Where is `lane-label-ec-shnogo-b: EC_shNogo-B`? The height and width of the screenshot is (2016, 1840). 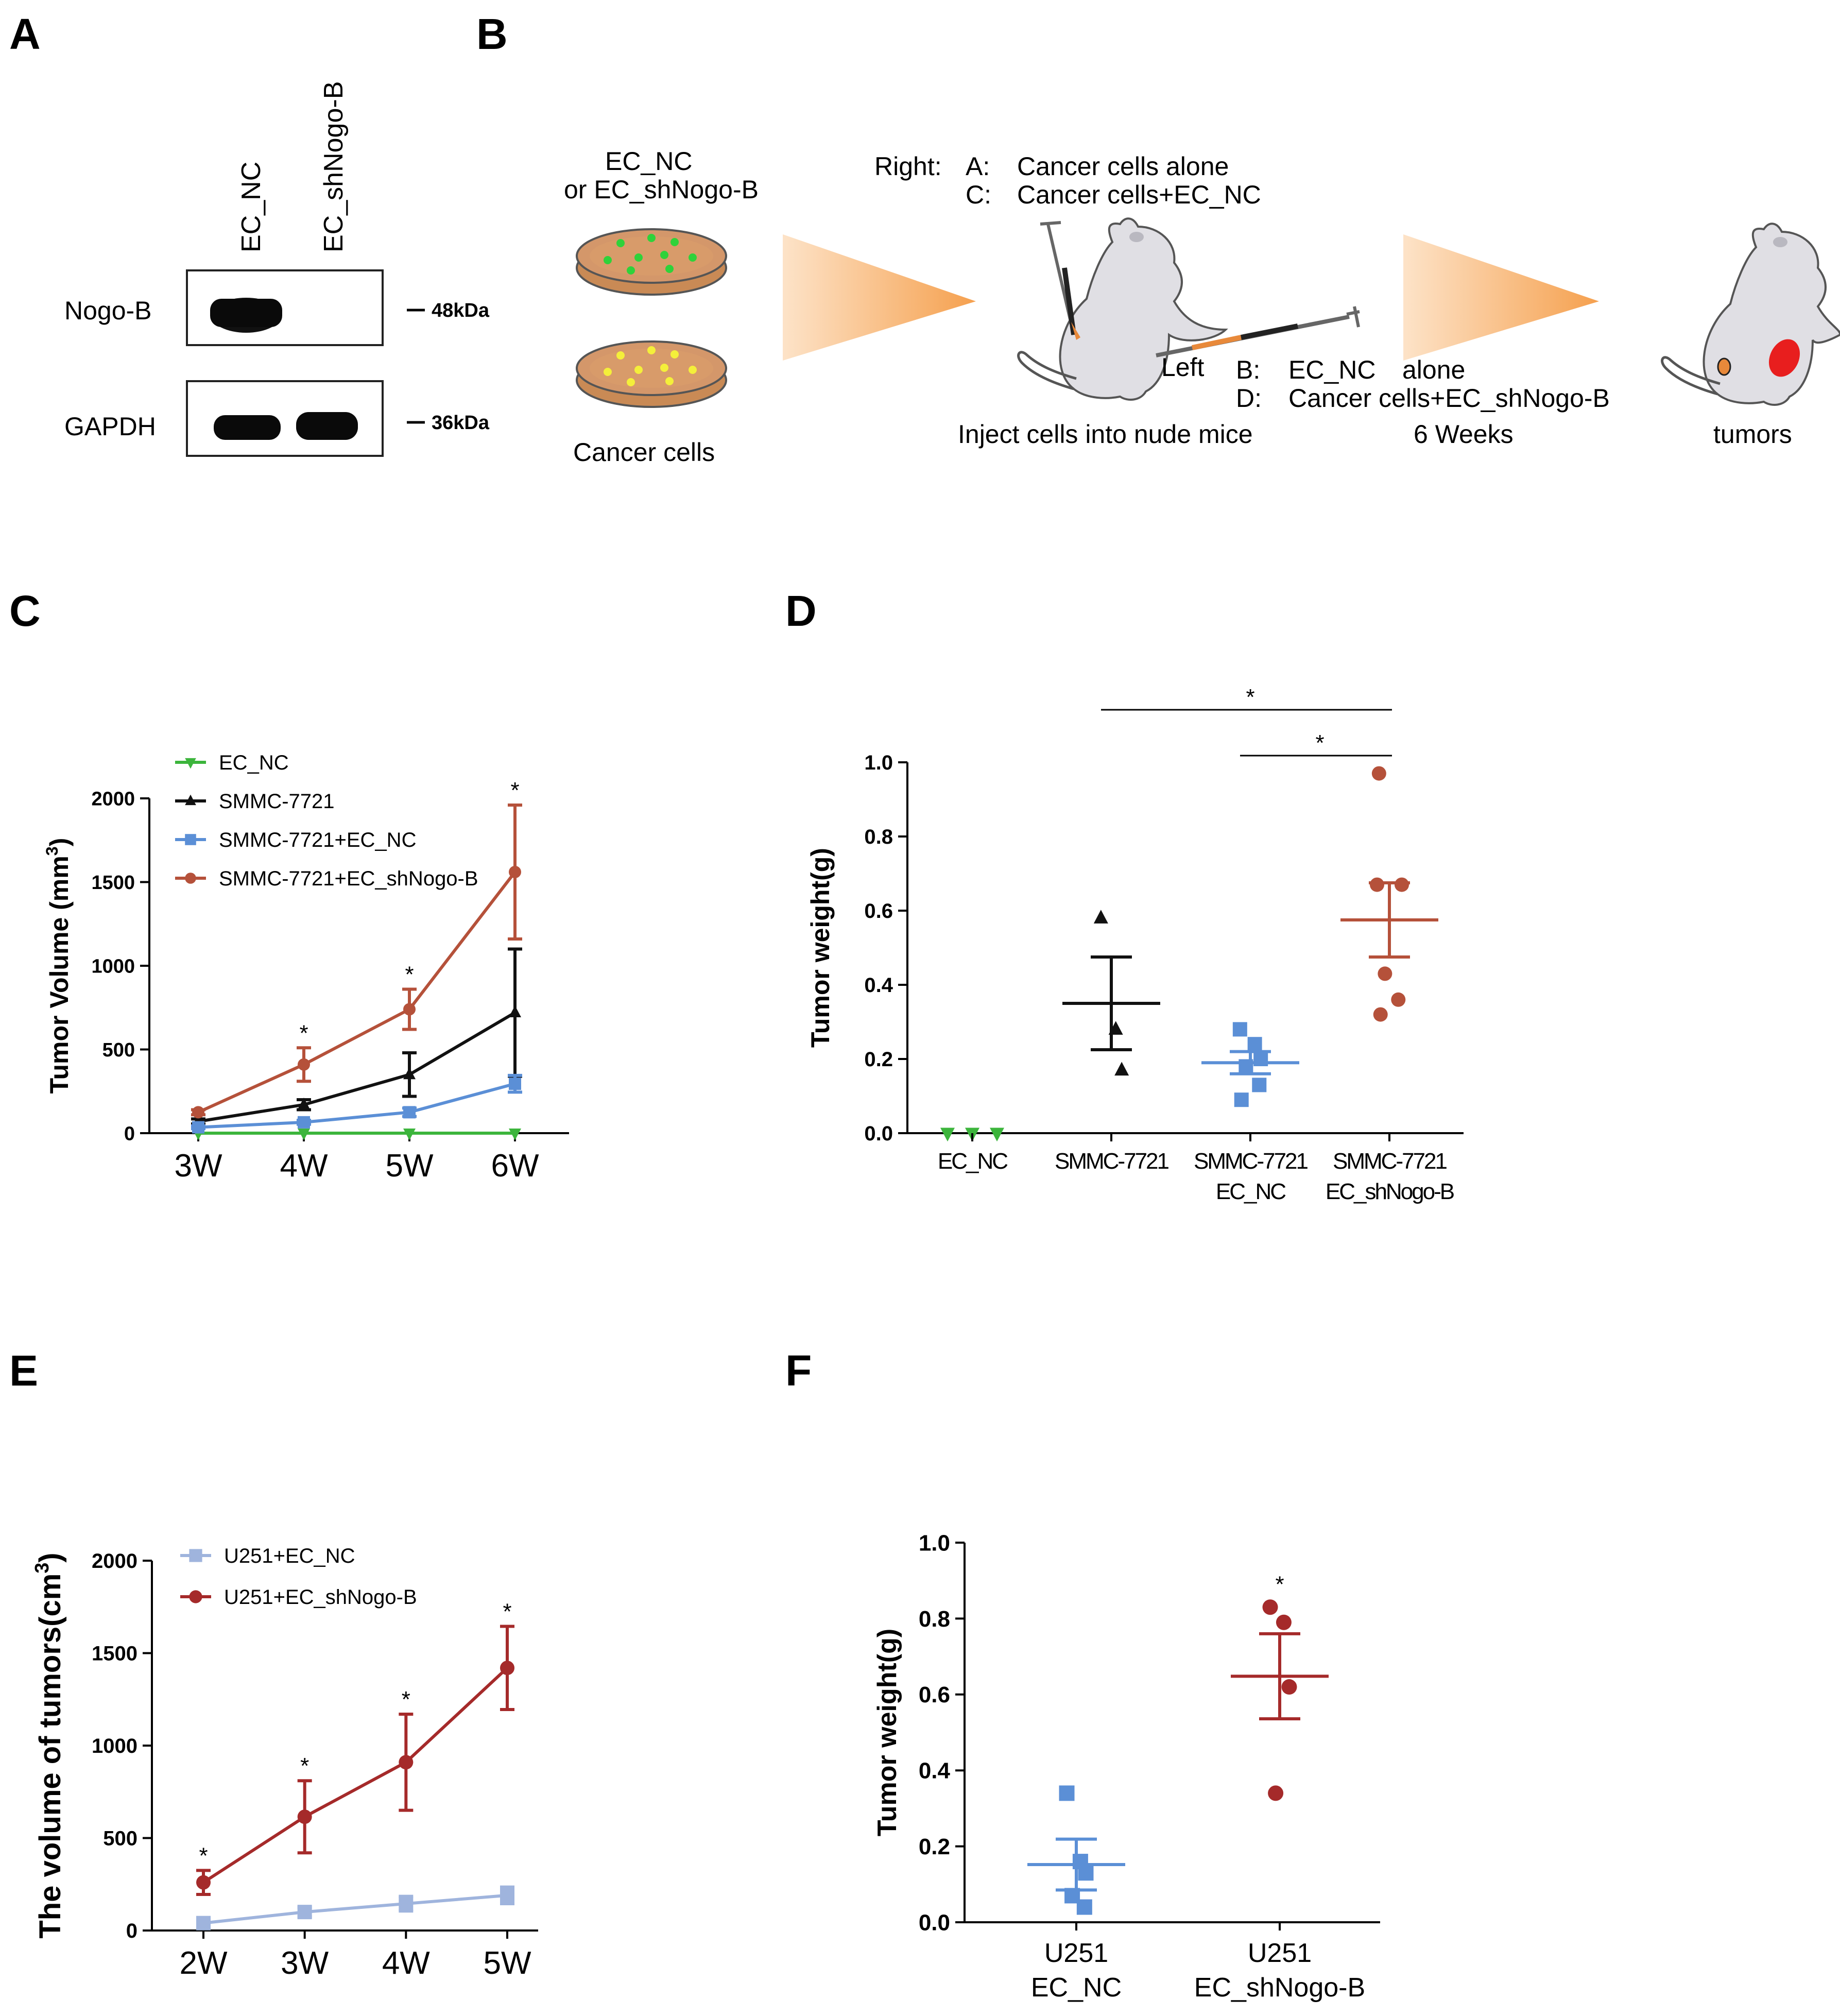
lane-label-ec-shnogo-b: EC_shNogo-B is located at coordinates (334, 166).